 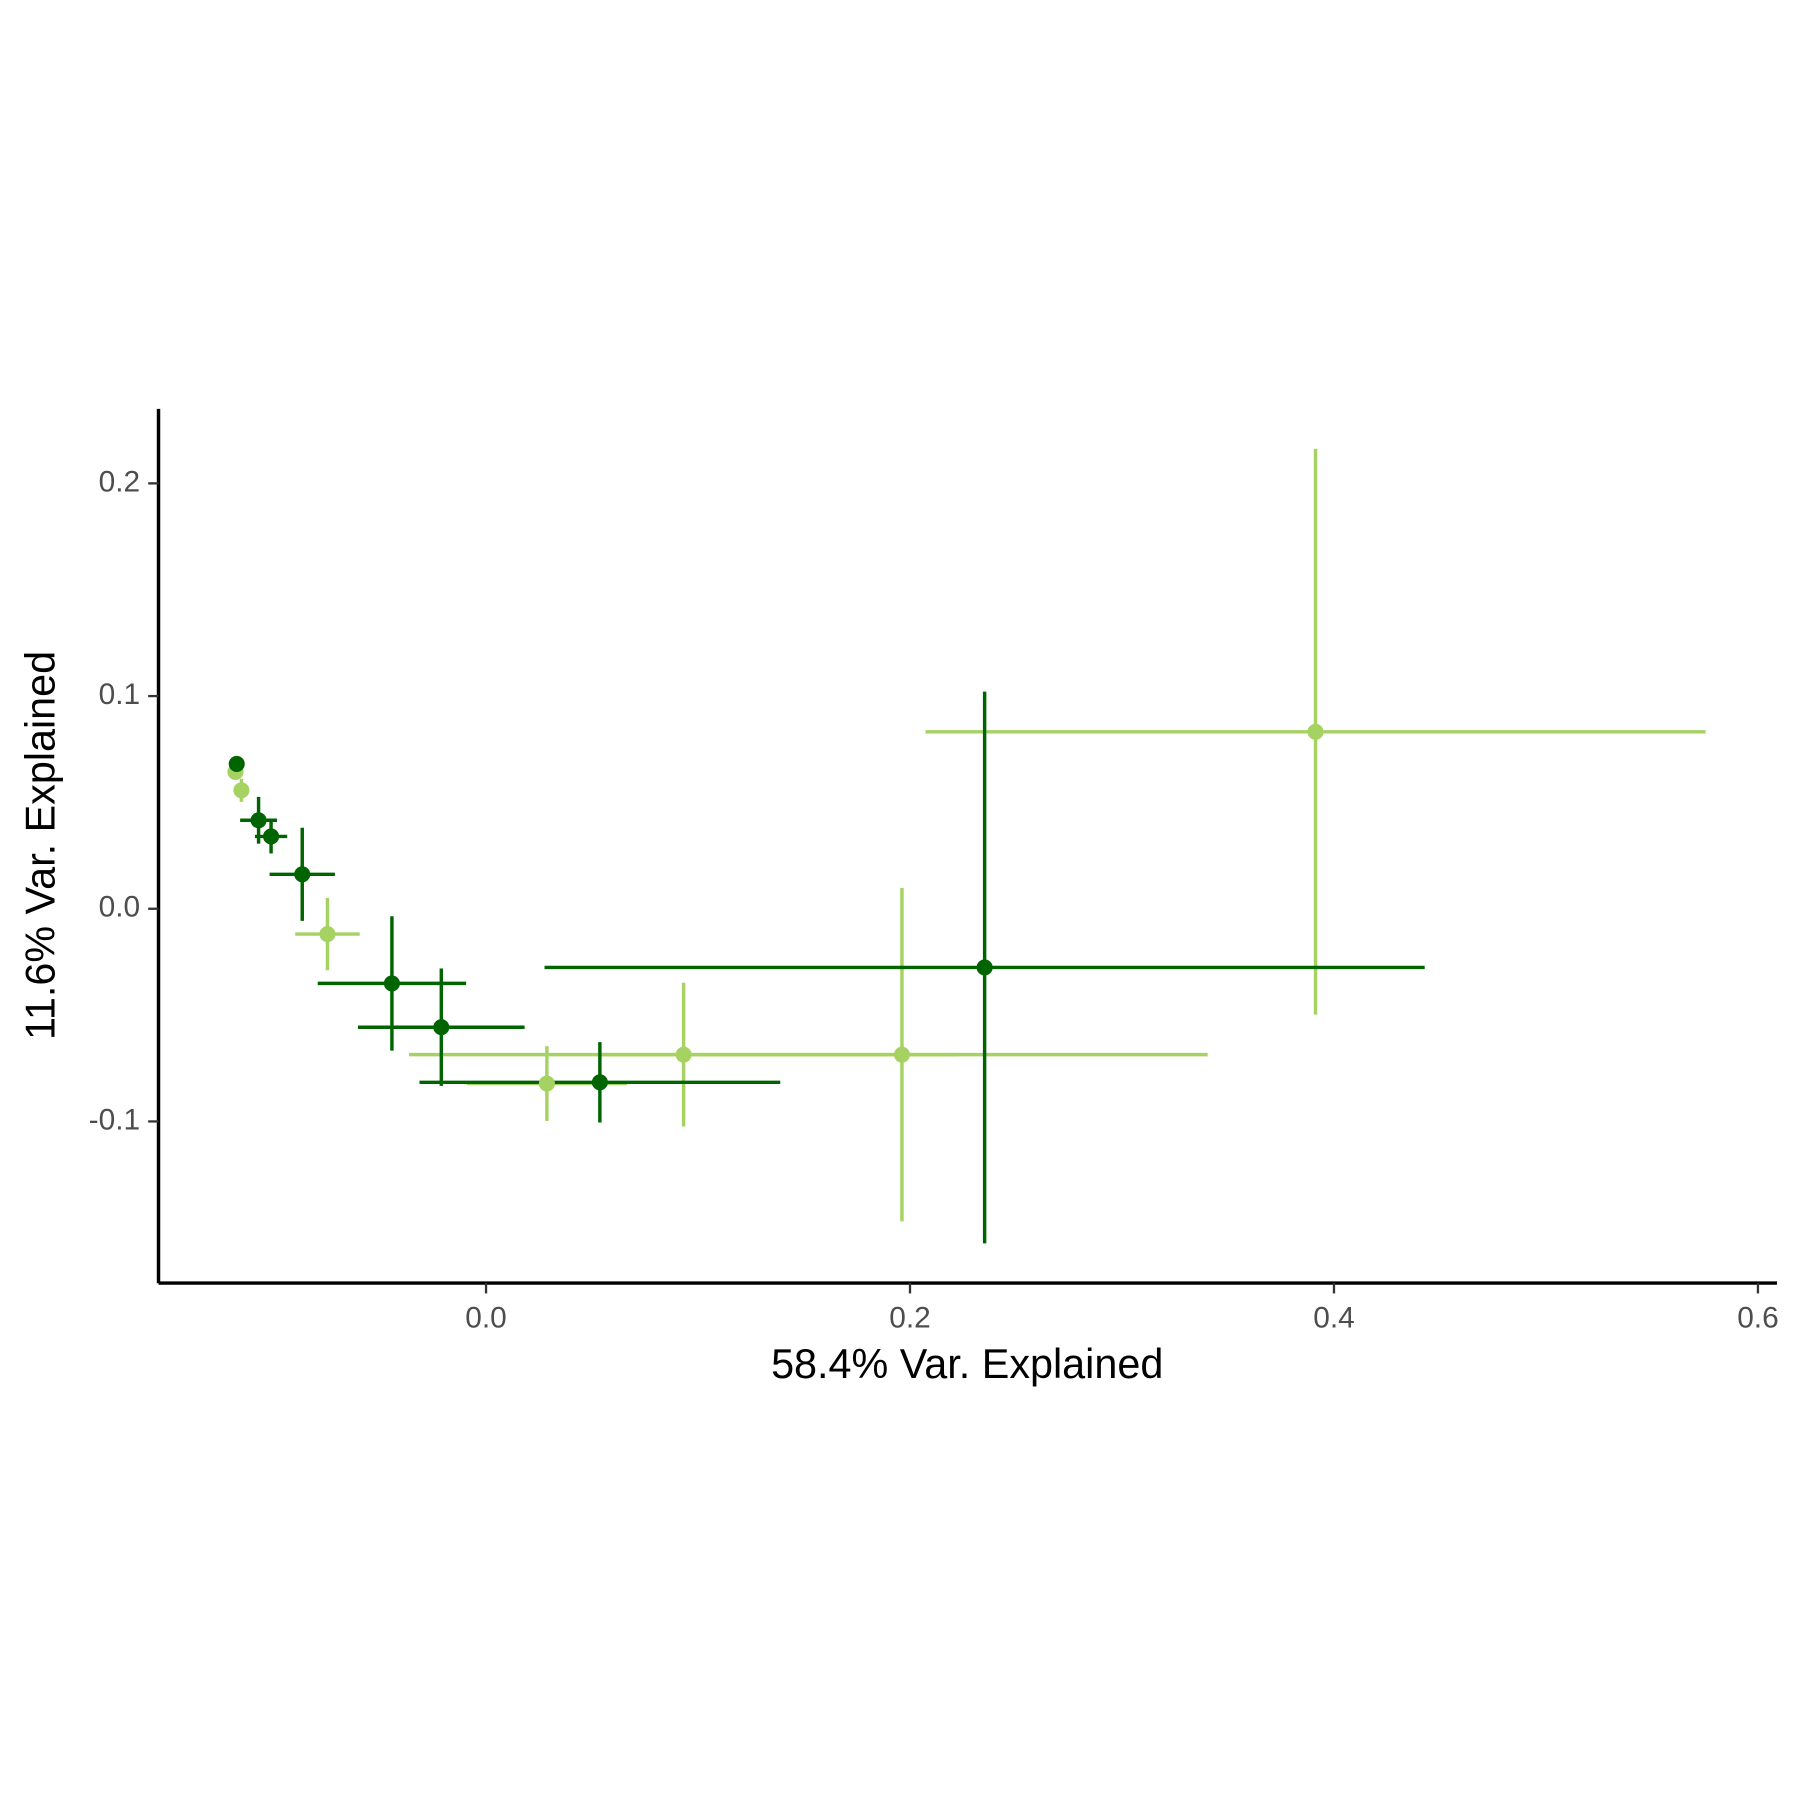 I want to click on x-tick-label: 0.6, so click(x=1758, y=1318).